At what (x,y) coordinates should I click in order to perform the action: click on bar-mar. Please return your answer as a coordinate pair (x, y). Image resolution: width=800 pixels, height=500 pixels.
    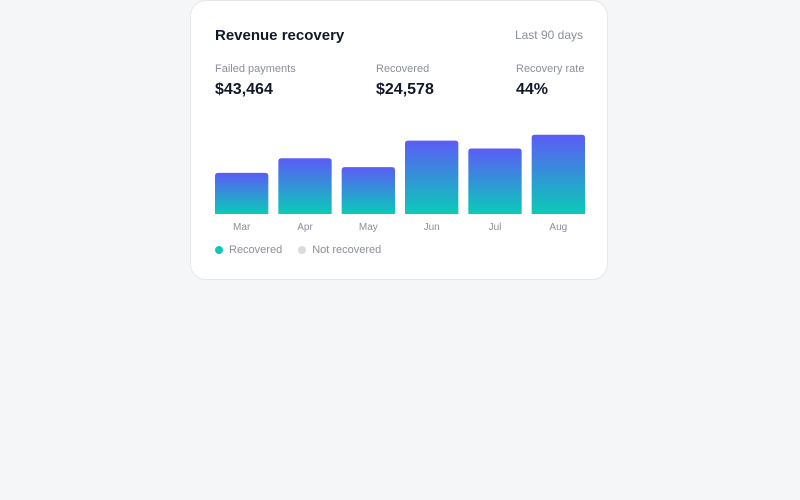
    Looking at the image, I should click on (242, 193).